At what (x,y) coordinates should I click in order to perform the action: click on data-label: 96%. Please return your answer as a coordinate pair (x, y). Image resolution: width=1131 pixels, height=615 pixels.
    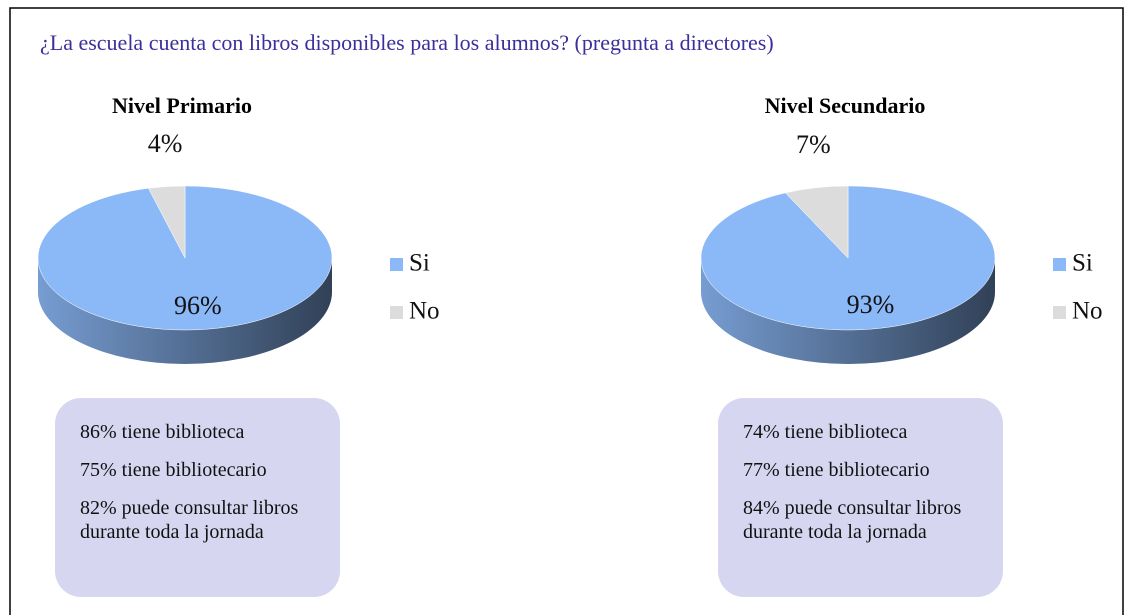
    Looking at the image, I should click on (198, 305).